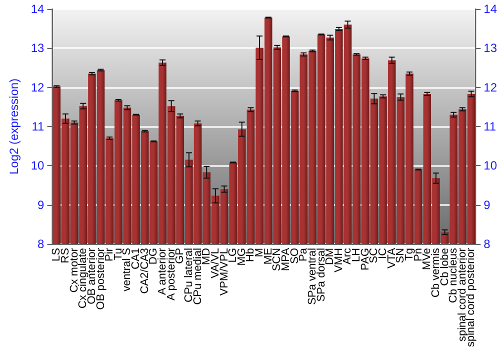  Describe the element at coordinates (171, 274) in the screenshot. I see `x-tick-label: A posterior` at that location.